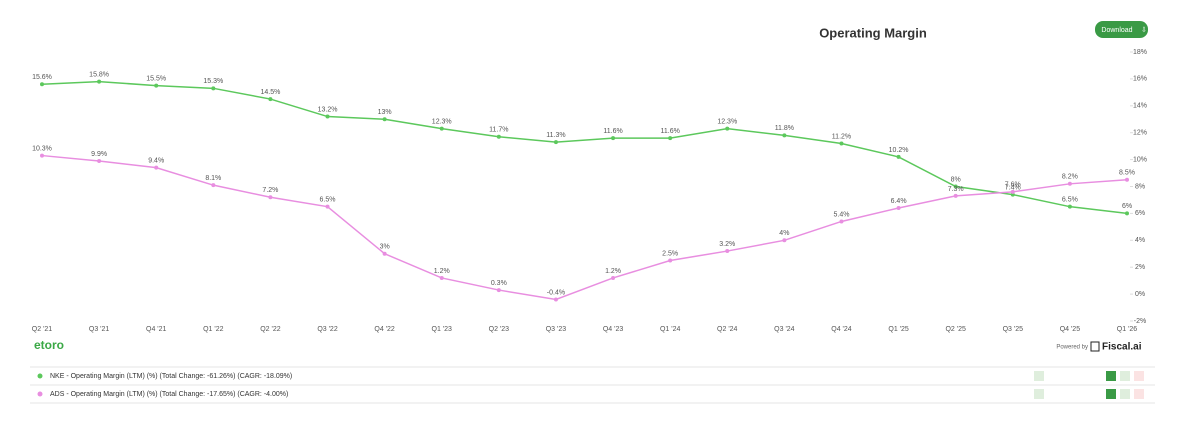 Image resolution: width=1200 pixels, height=437 pixels. I want to click on provider-icon, so click(1095, 346).